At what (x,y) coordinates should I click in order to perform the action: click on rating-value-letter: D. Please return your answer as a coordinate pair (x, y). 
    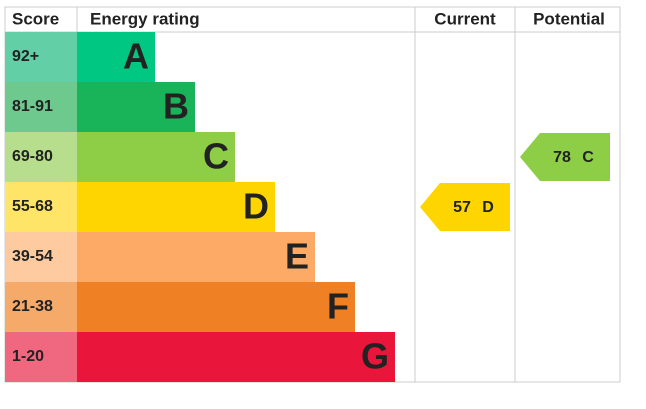
    Looking at the image, I should click on (488, 207).